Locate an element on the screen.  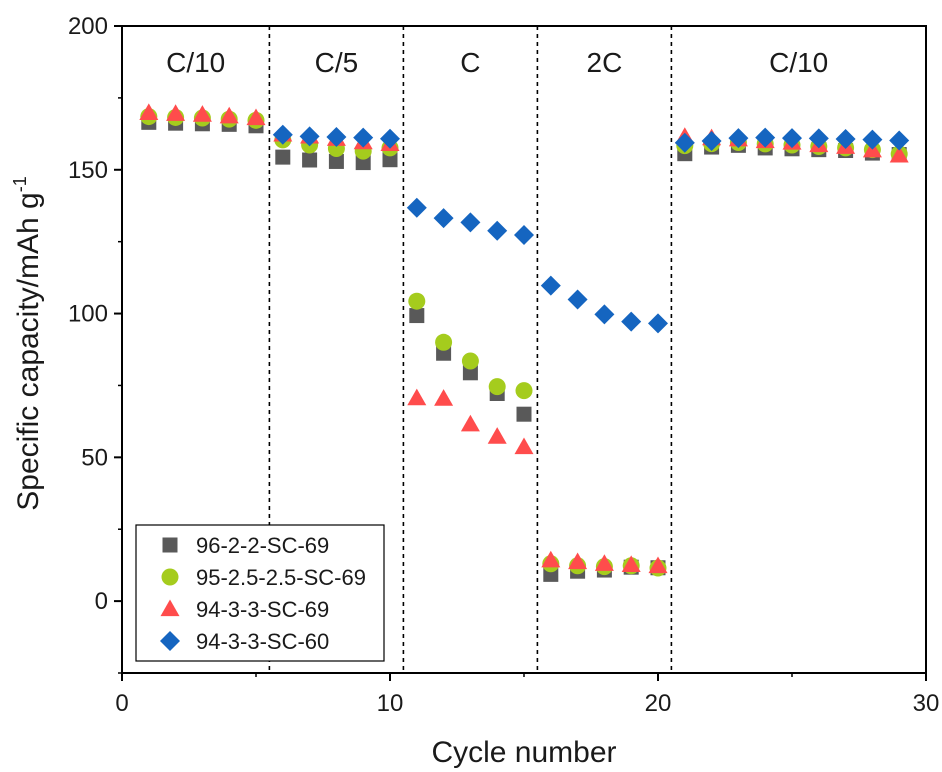
region-label: 2C is located at coordinates (605, 62).